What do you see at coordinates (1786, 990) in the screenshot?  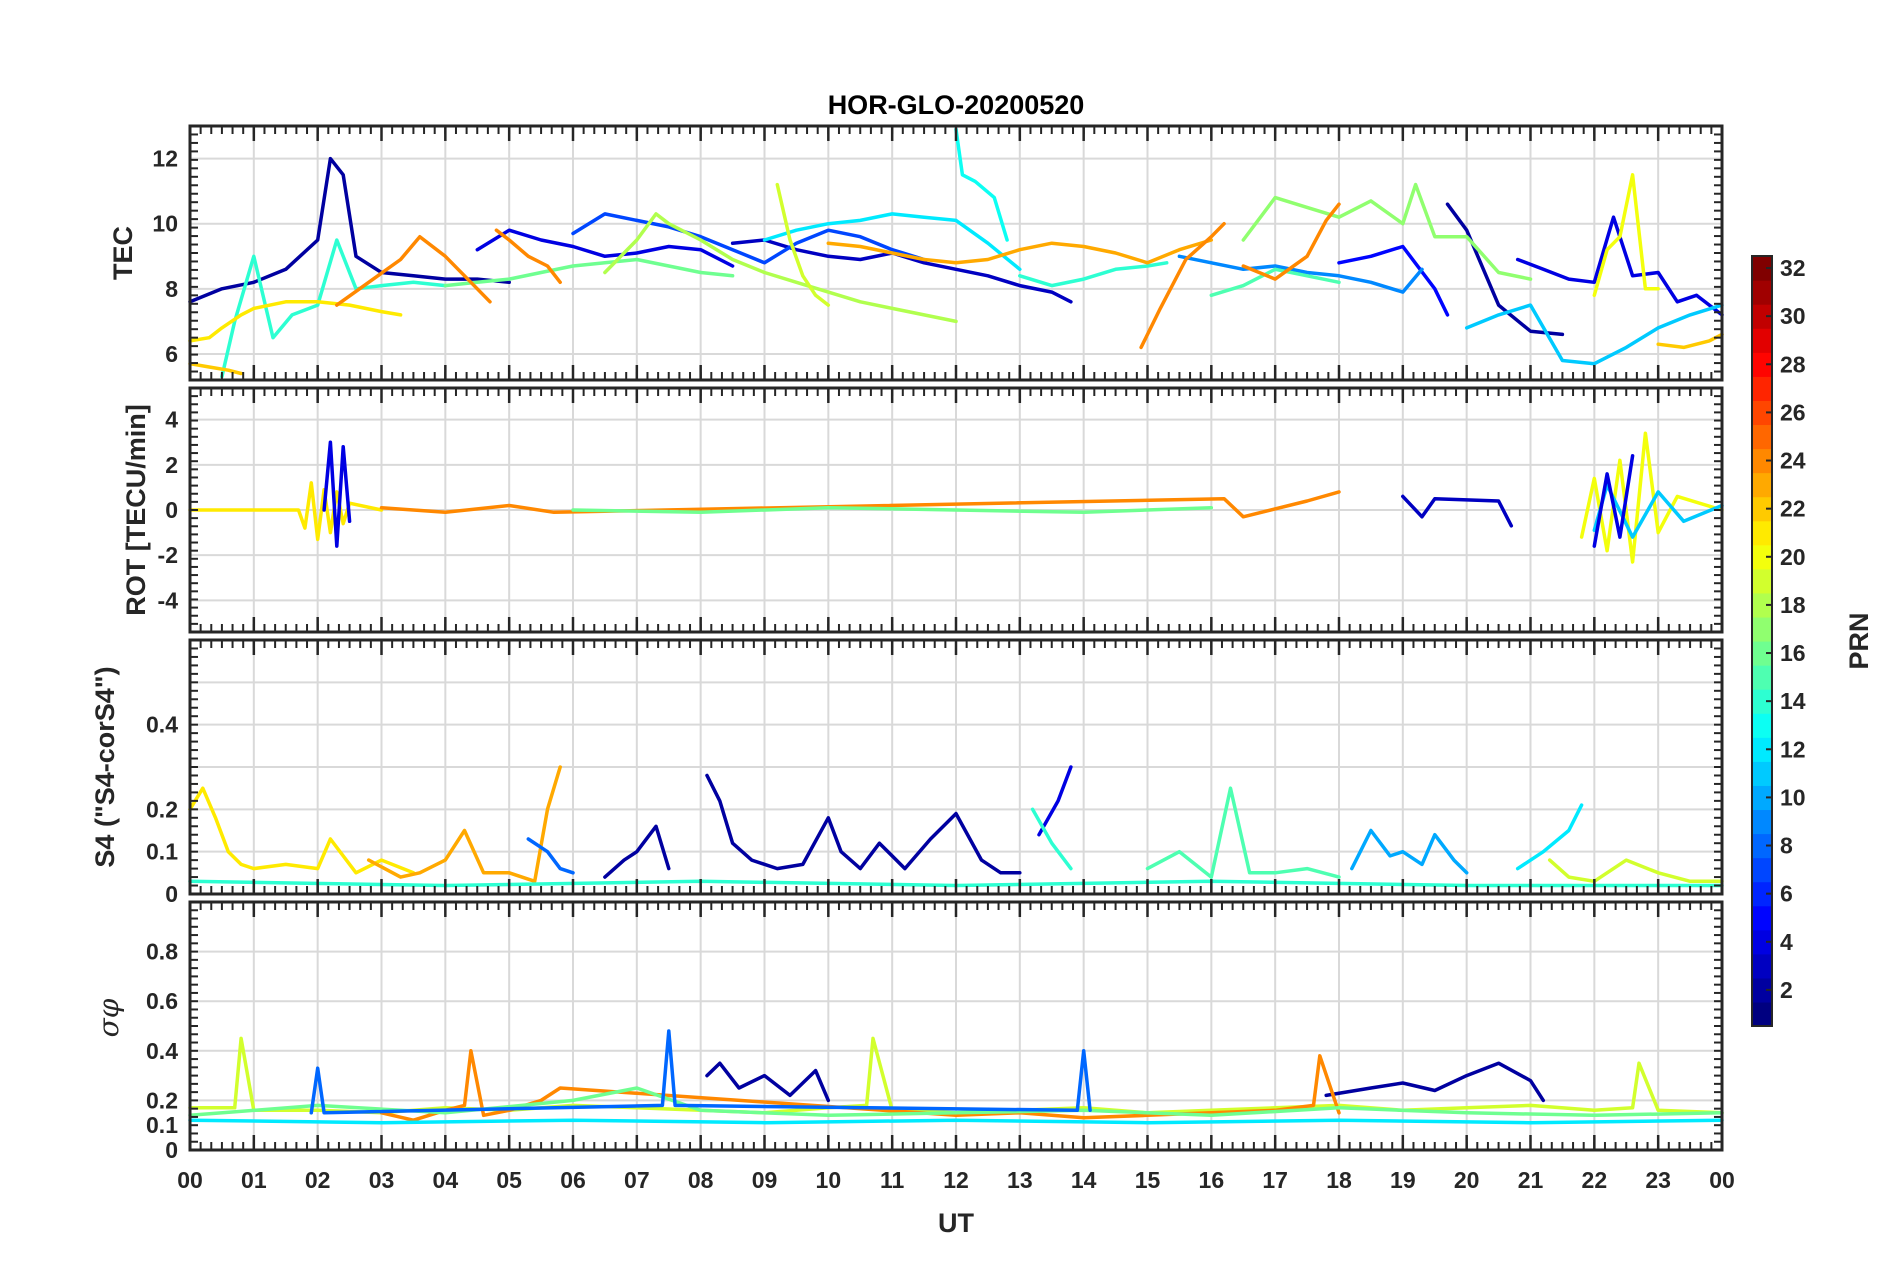 I see `colorbar-tick-label: 2` at bounding box center [1786, 990].